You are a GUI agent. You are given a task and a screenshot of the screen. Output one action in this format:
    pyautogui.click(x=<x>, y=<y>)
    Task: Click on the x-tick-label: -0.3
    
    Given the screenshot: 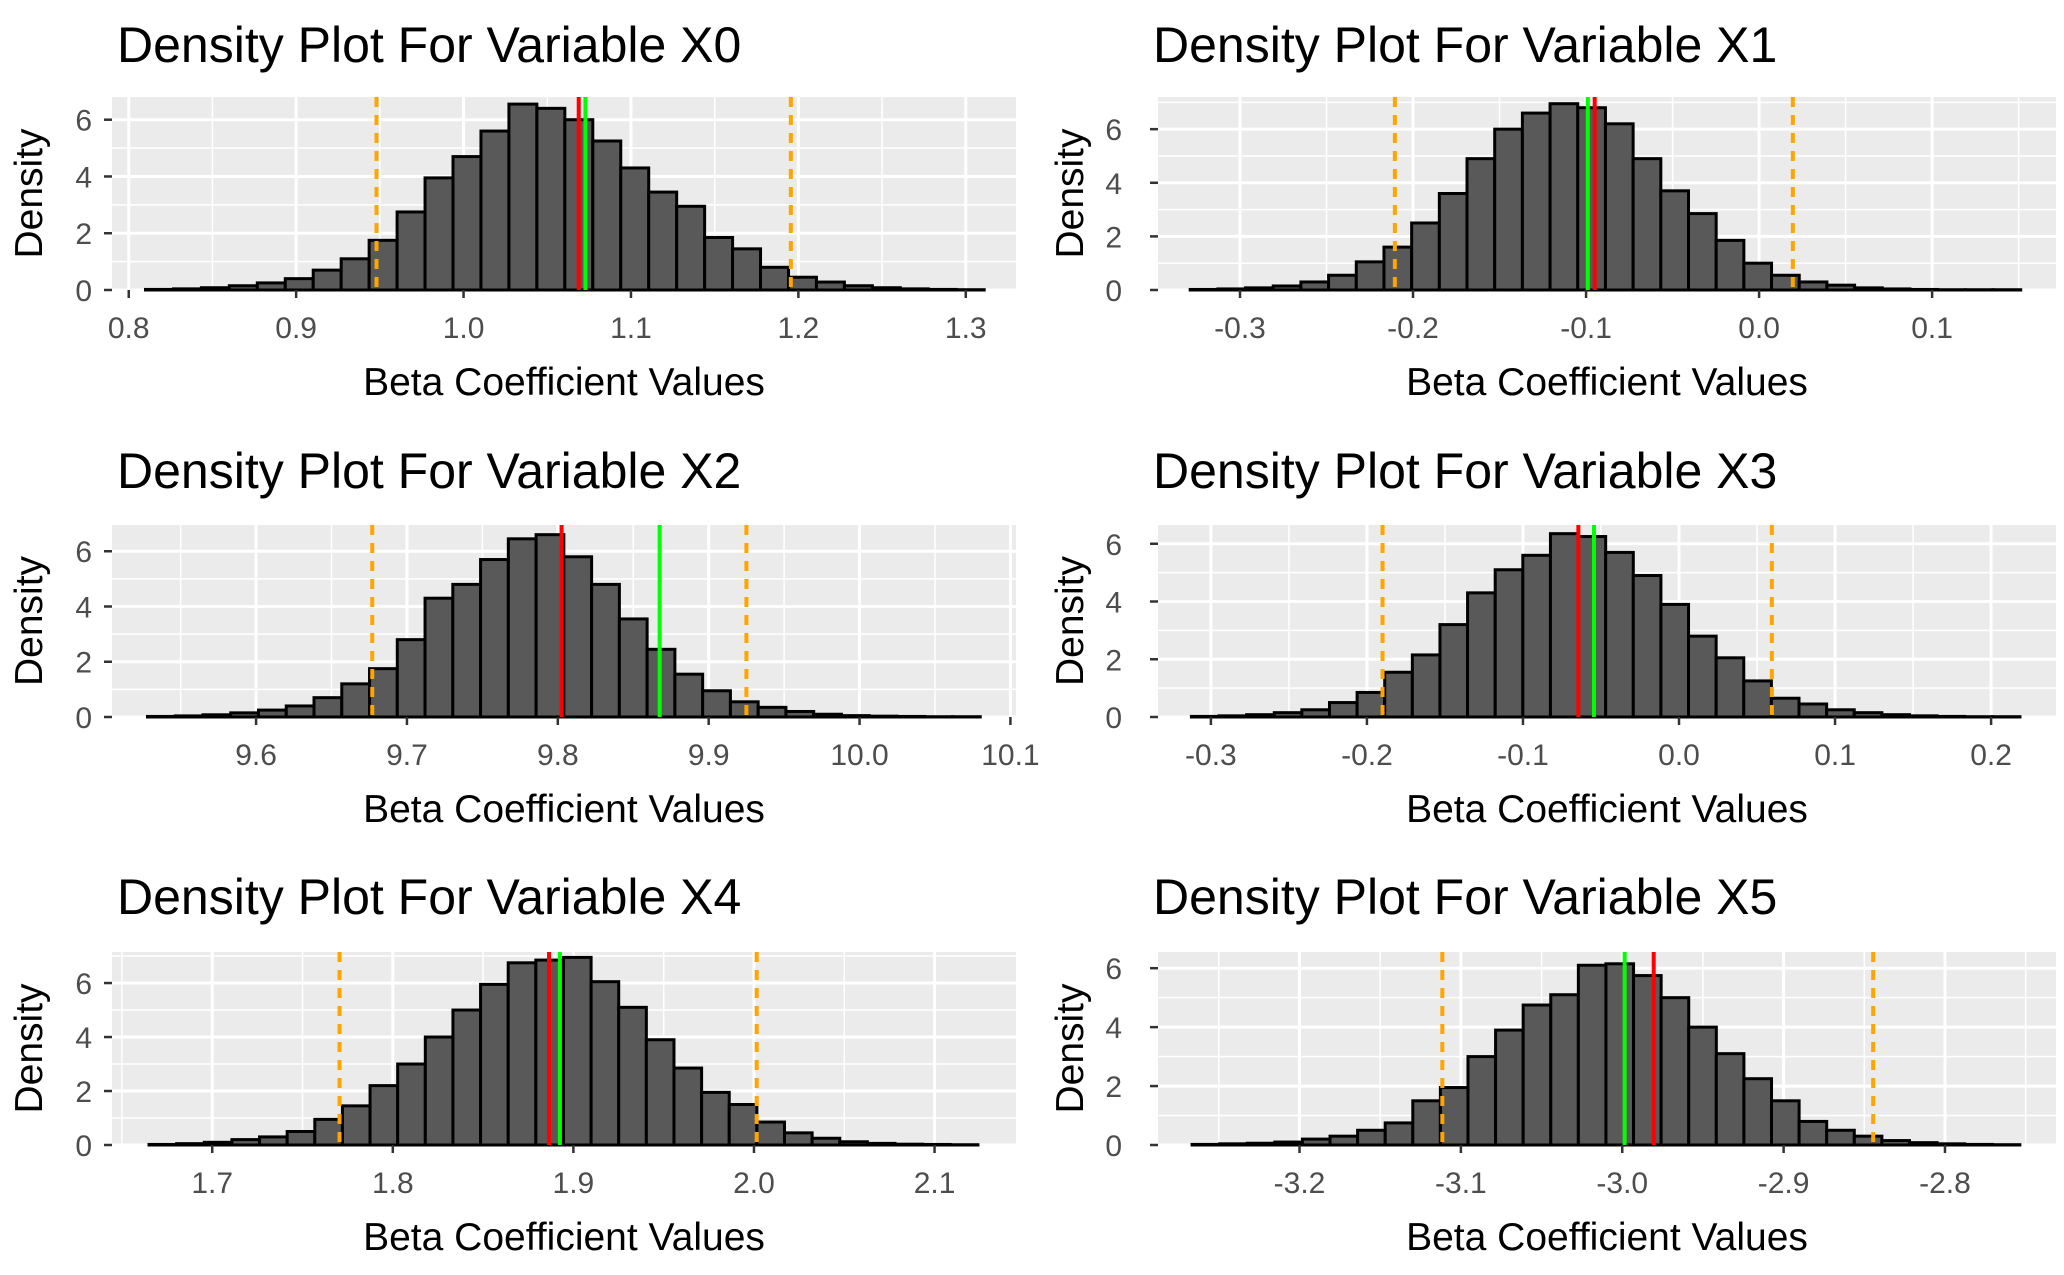 What is the action you would take?
    pyautogui.click(x=1240, y=328)
    